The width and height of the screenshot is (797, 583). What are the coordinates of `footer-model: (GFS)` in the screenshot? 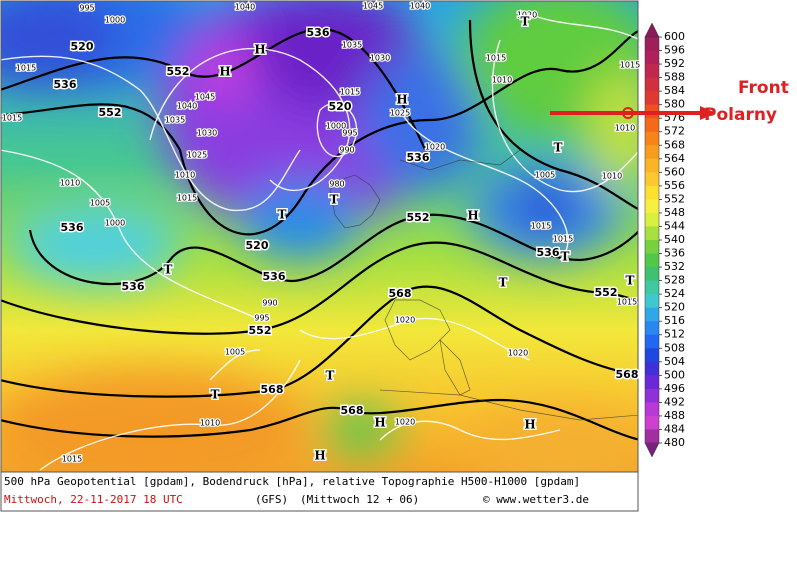 It's located at (271, 499).